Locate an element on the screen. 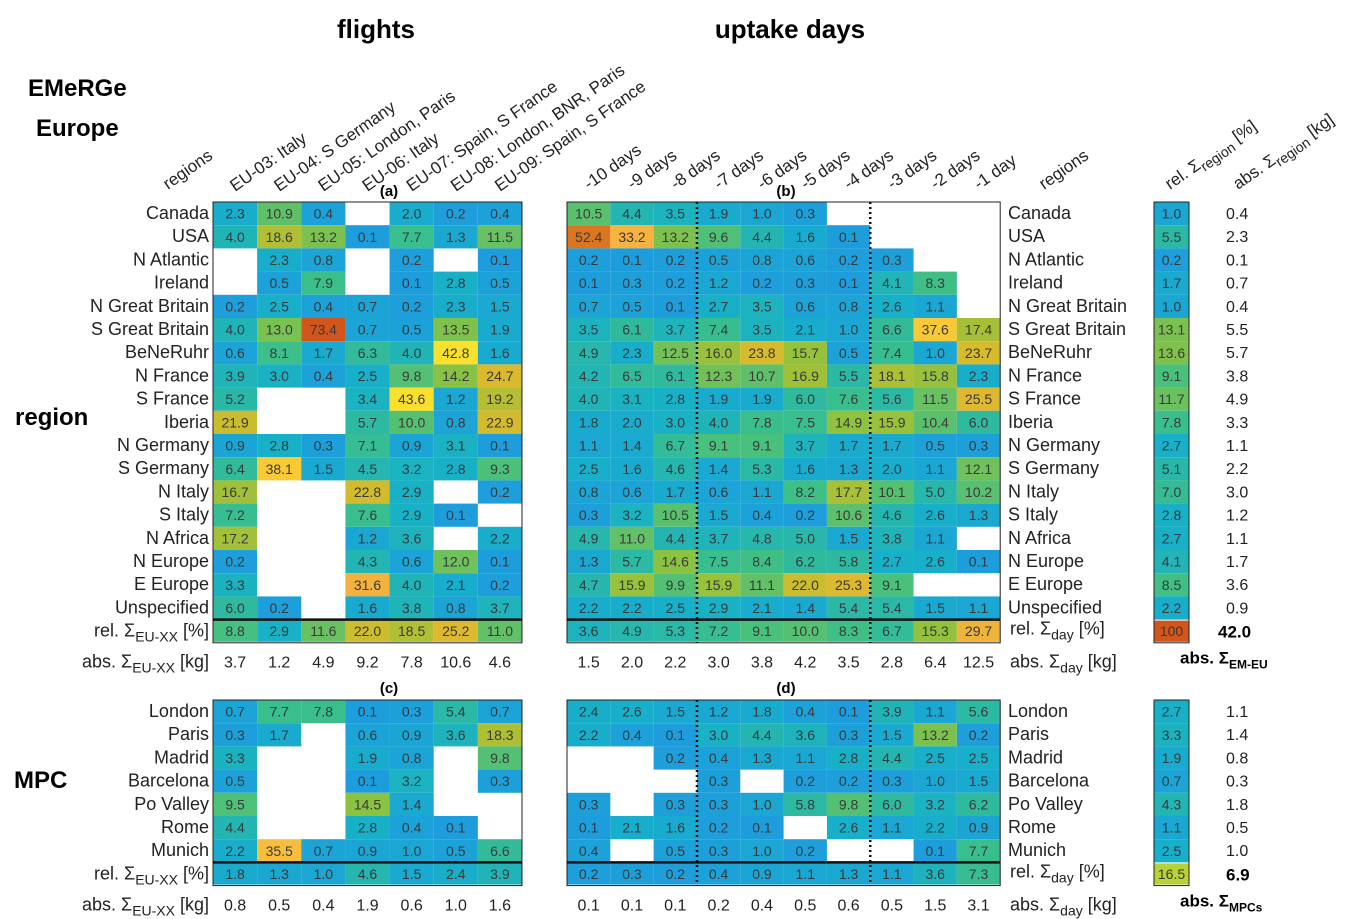 The width and height of the screenshot is (1358, 919). panel-c-cell-value: 0.6 is located at coordinates (368, 735).